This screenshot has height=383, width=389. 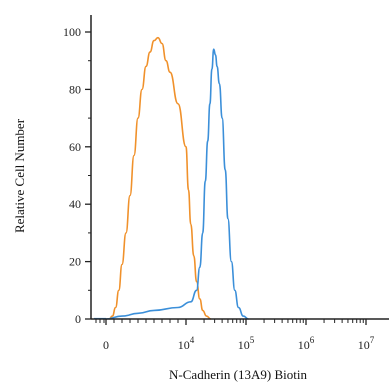 I want to click on y-tick-label: 40, so click(x=75, y=204).